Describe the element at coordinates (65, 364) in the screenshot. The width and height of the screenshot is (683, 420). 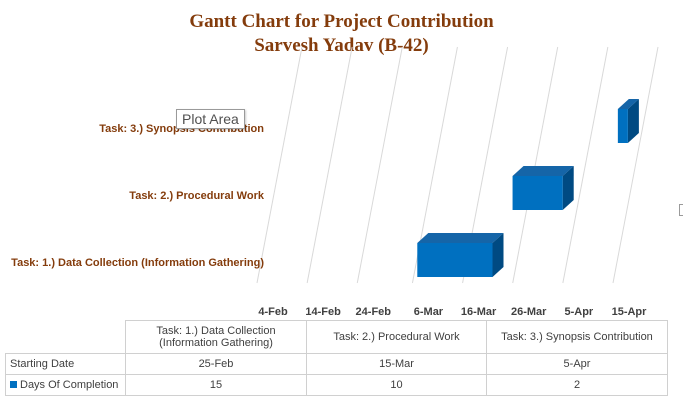
I see `data-table-row-label: Starting Date` at that location.